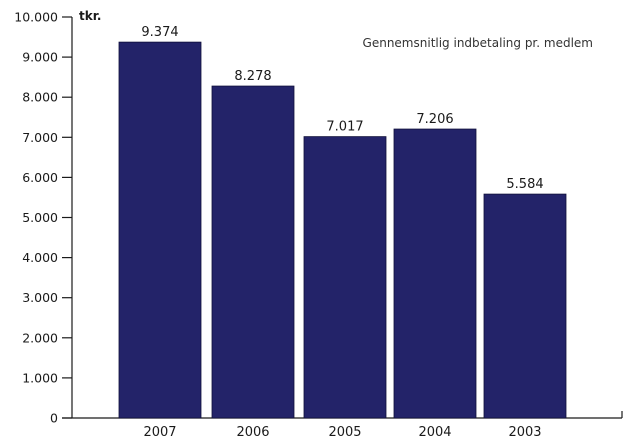 This screenshot has width=624, height=439. I want to click on y-tick-label: 1.000, so click(40, 377).